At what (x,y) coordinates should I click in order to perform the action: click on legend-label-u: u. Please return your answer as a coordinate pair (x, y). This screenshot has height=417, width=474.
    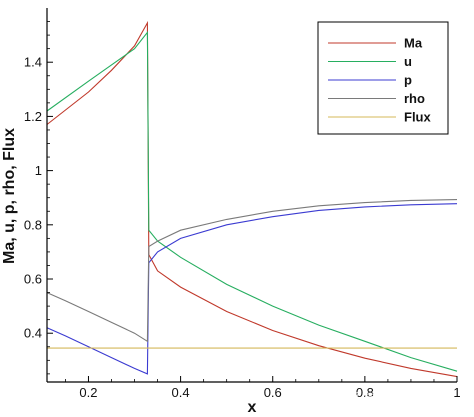
    Looking at the image, I should click on (408, 61).